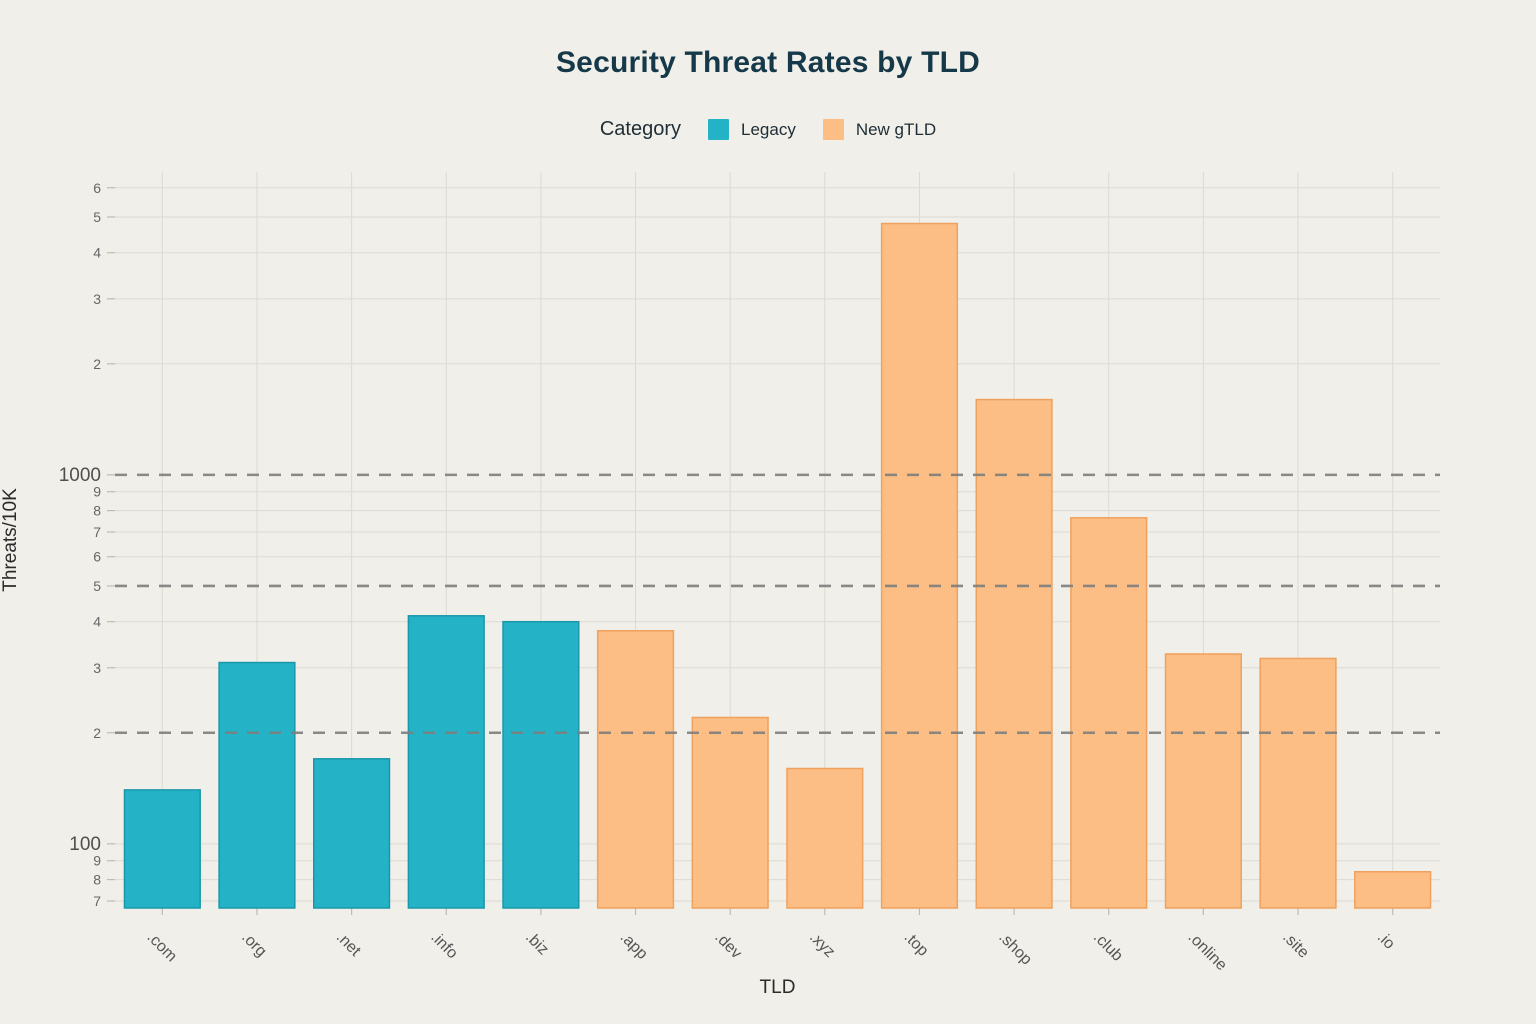 The width and height of the screenshot is (1536, 1024). What do you see at coordinates (1295, 945) in the screenshot?
I see `x-tick-label: .site` at bounding box center [1295, 945].